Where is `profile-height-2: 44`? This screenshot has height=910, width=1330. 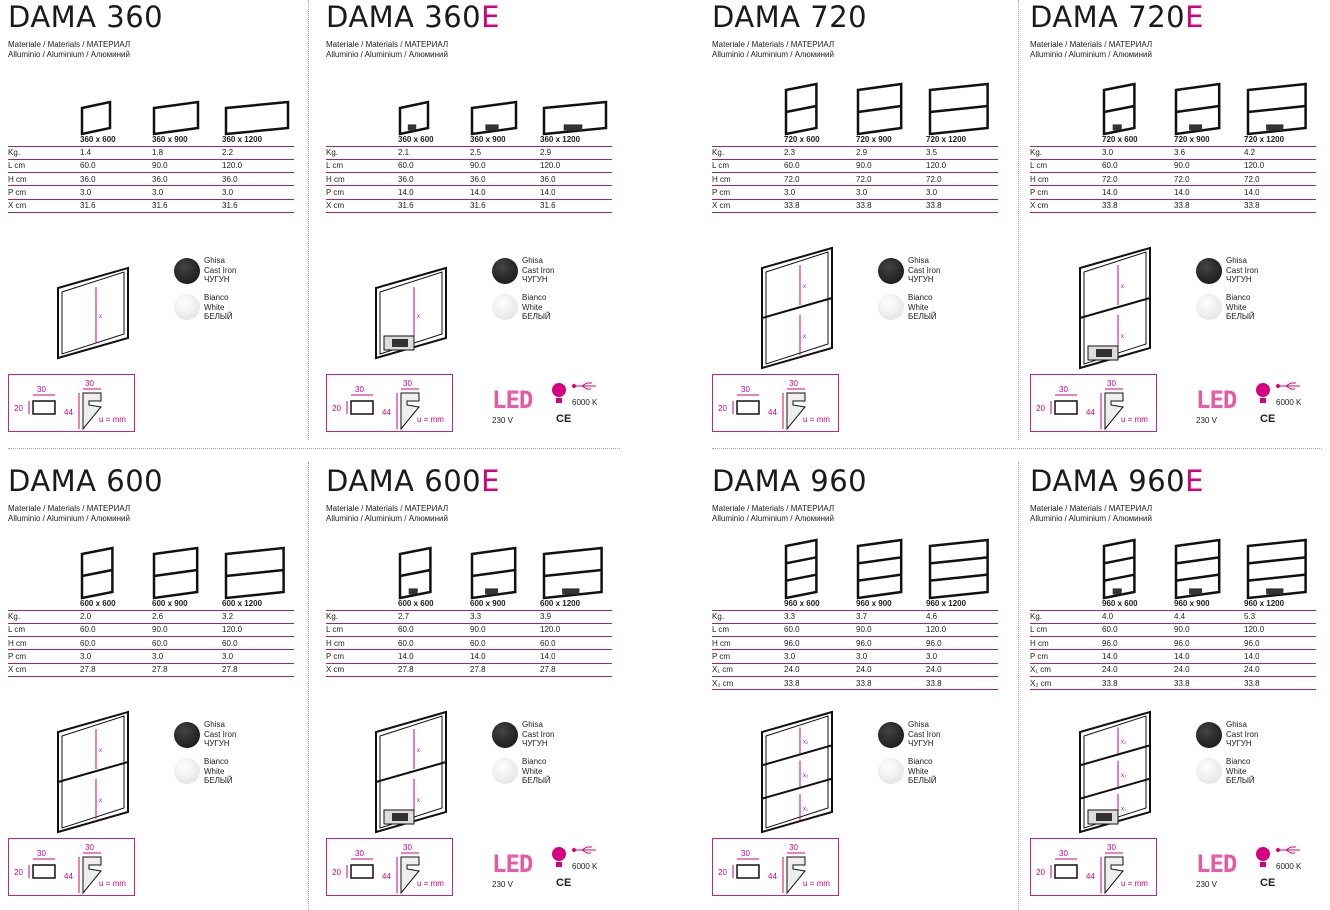
profile-height-2: 44 is located at coordinates (386, 412).